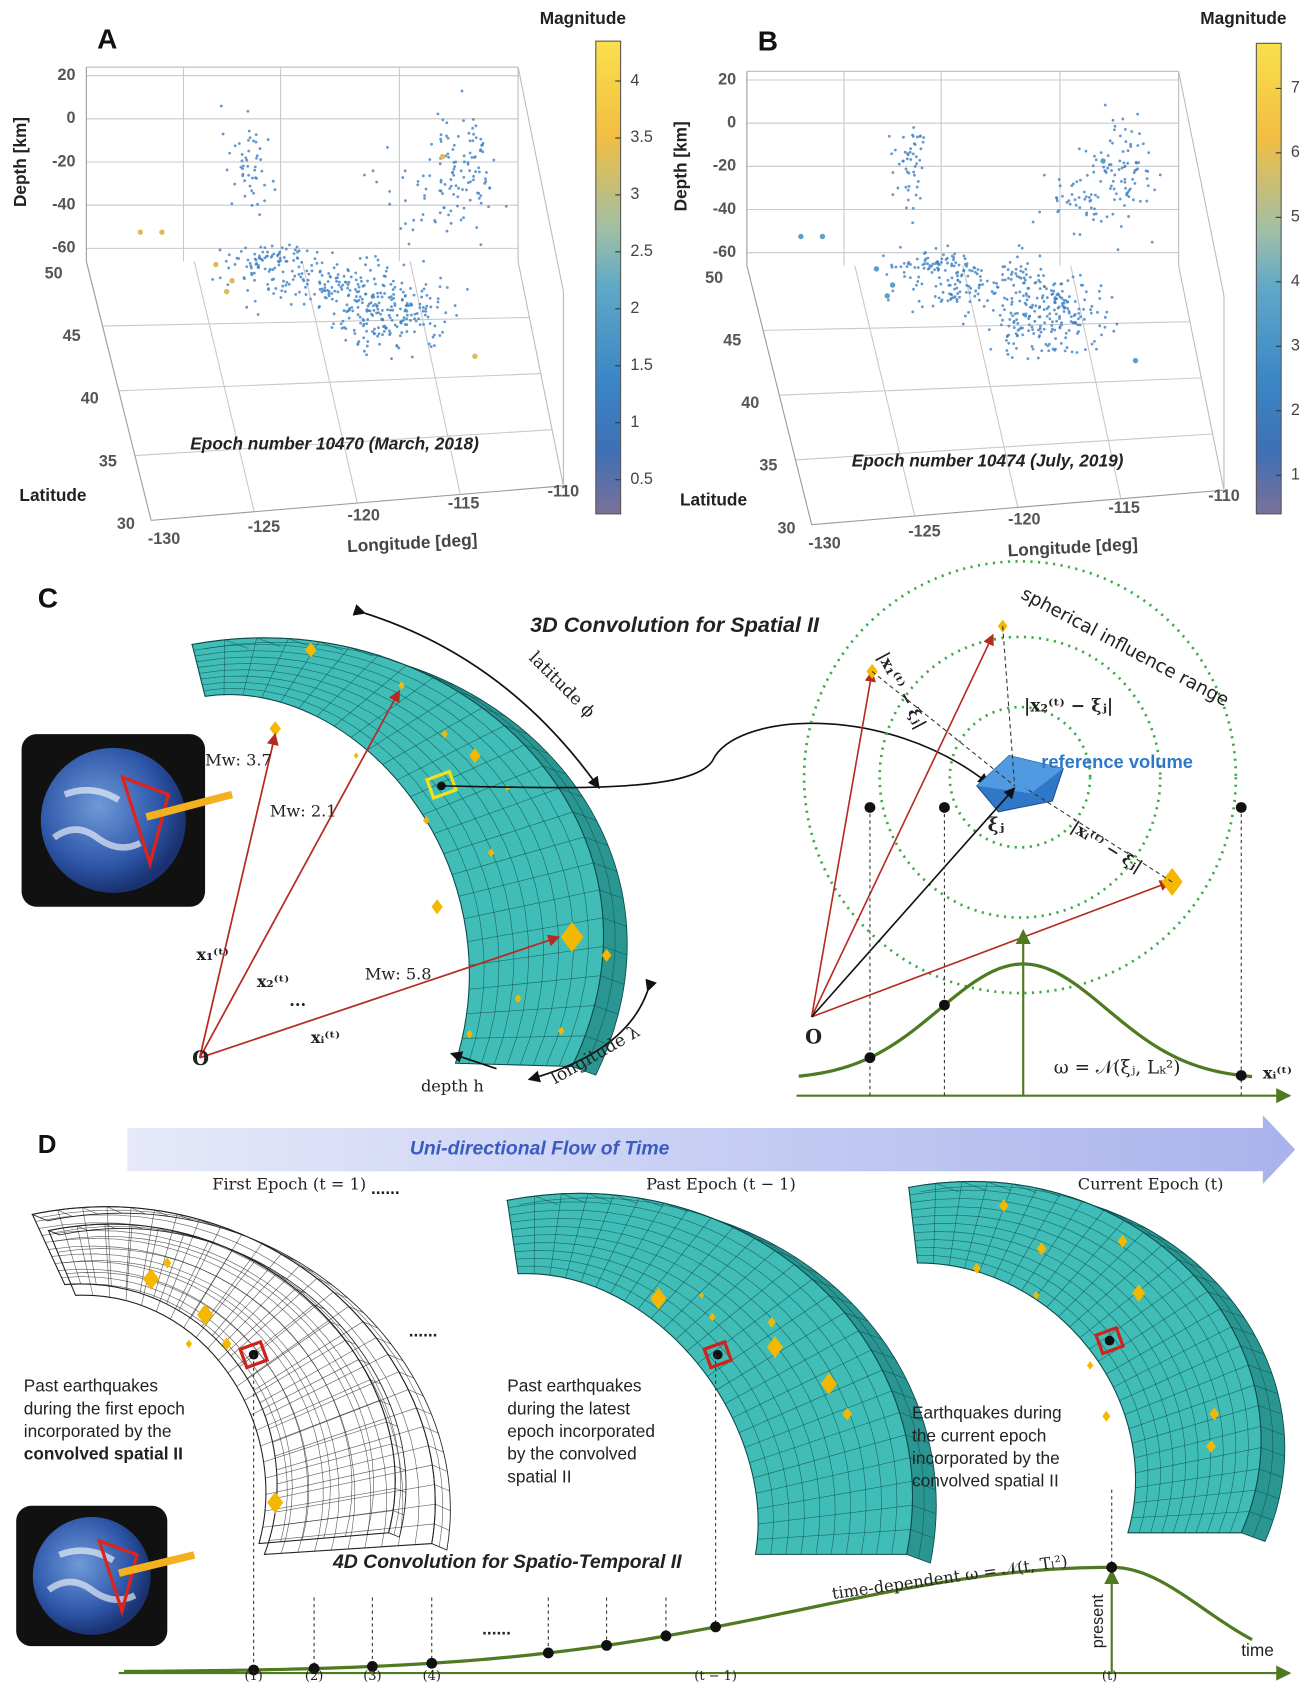  What do you see at coordinates (20, 162) in the screenshot?
I see `z-axis-label: Depth [km]` at bounding box center [20, 162].